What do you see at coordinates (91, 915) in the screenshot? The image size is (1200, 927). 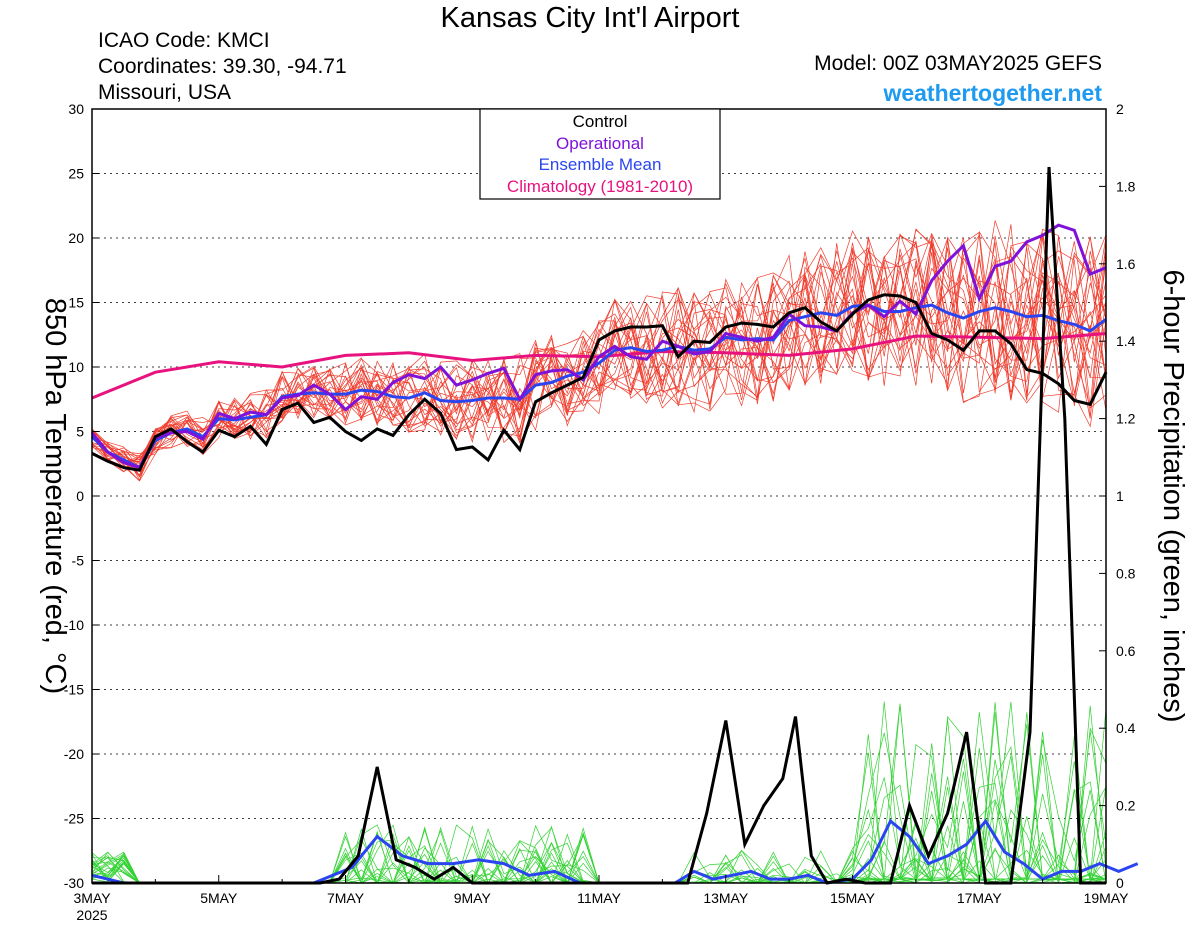 I see `x-tick-sublabel: 2025` at bounding box center [91, 915].